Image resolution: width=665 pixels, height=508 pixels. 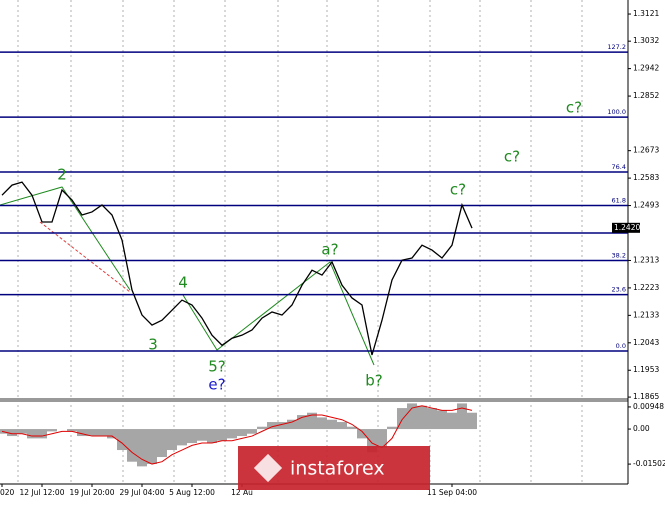 What do you see at coordinates (619, 201) in the screenshot?
I see `fib-label: 61.8` at bounding box center [619, 201].